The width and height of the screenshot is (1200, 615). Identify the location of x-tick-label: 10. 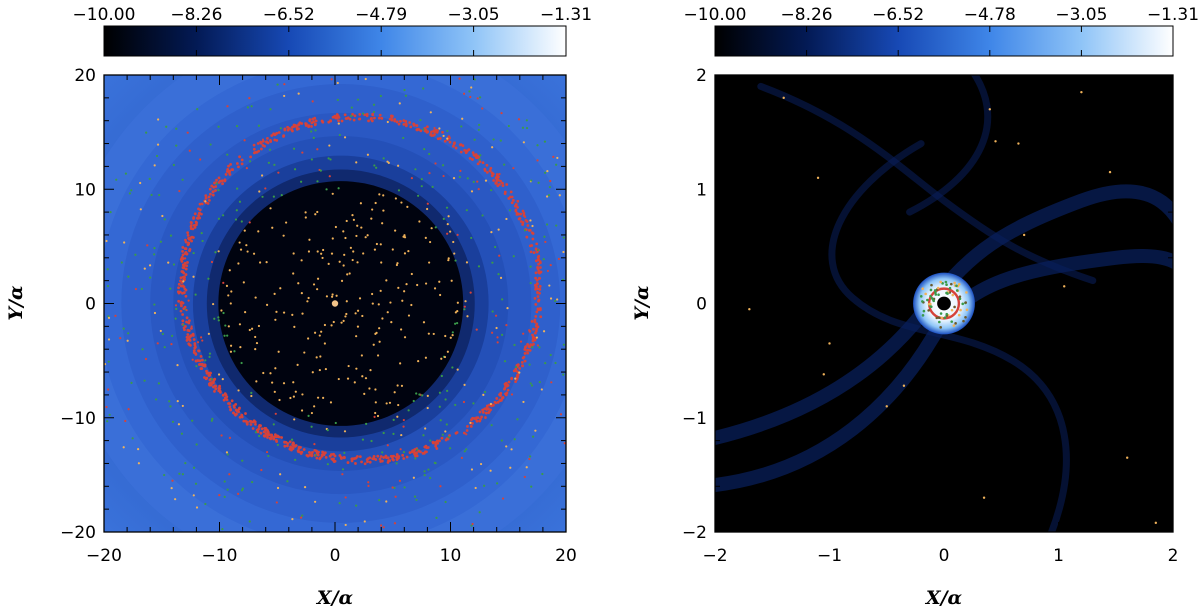
(451, 556).